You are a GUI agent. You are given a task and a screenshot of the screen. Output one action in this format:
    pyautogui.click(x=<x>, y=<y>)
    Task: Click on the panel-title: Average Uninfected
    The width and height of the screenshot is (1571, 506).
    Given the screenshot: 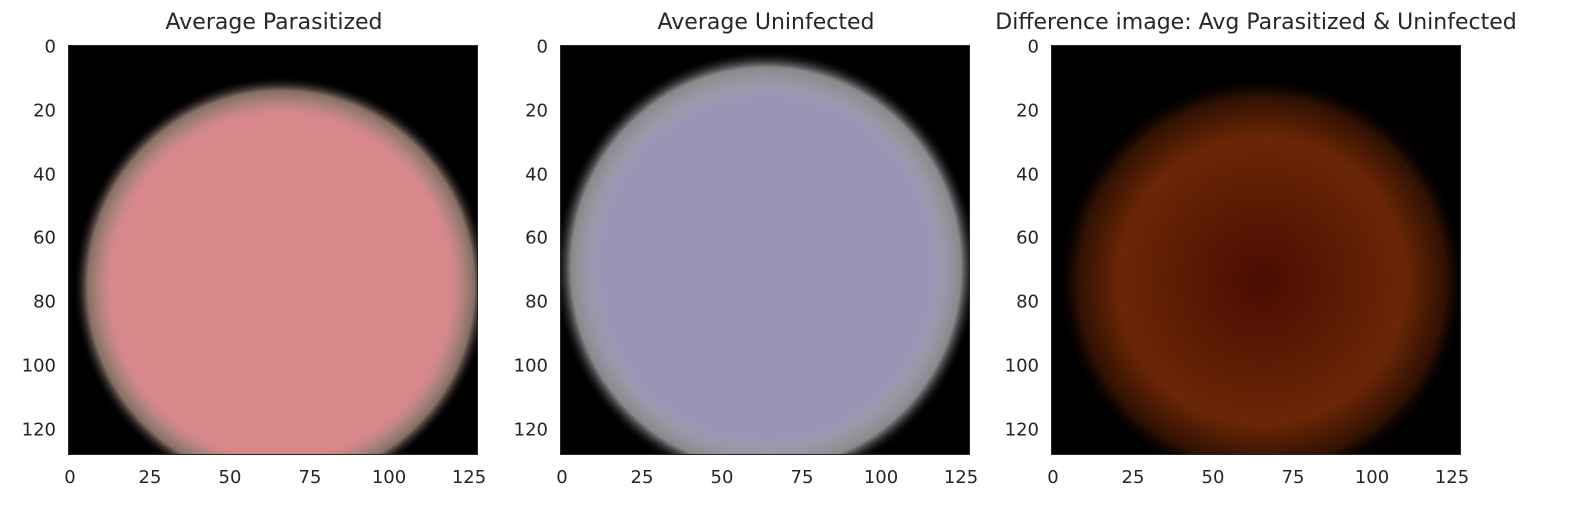 What is the action you would take?
    pyautogui.click(x=766, y=22)
    